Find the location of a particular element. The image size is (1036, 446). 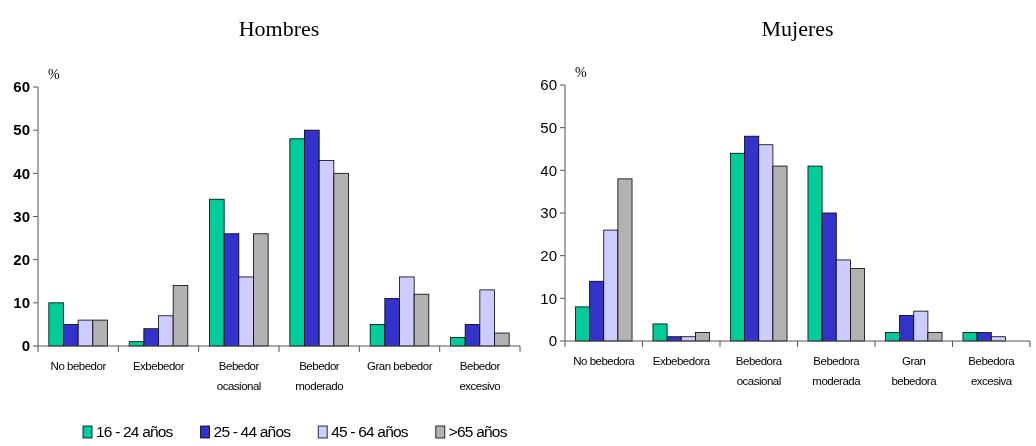

legend-label: 25 - 44 años is located at coordinates (252, 431).